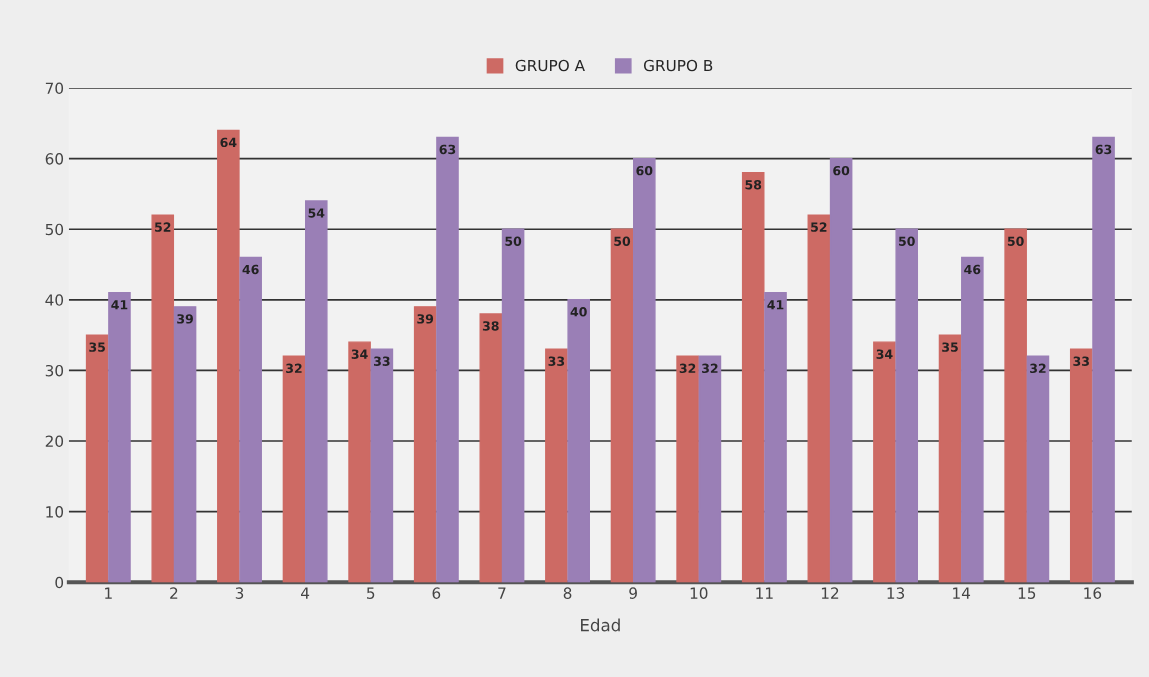 Image resolution: width=1149 pixels, height=677 pixels. What do you see at coordinates (54, 88) in the screenshot?
I see `y-tick-label: 70` at bounding box center [54, 88].